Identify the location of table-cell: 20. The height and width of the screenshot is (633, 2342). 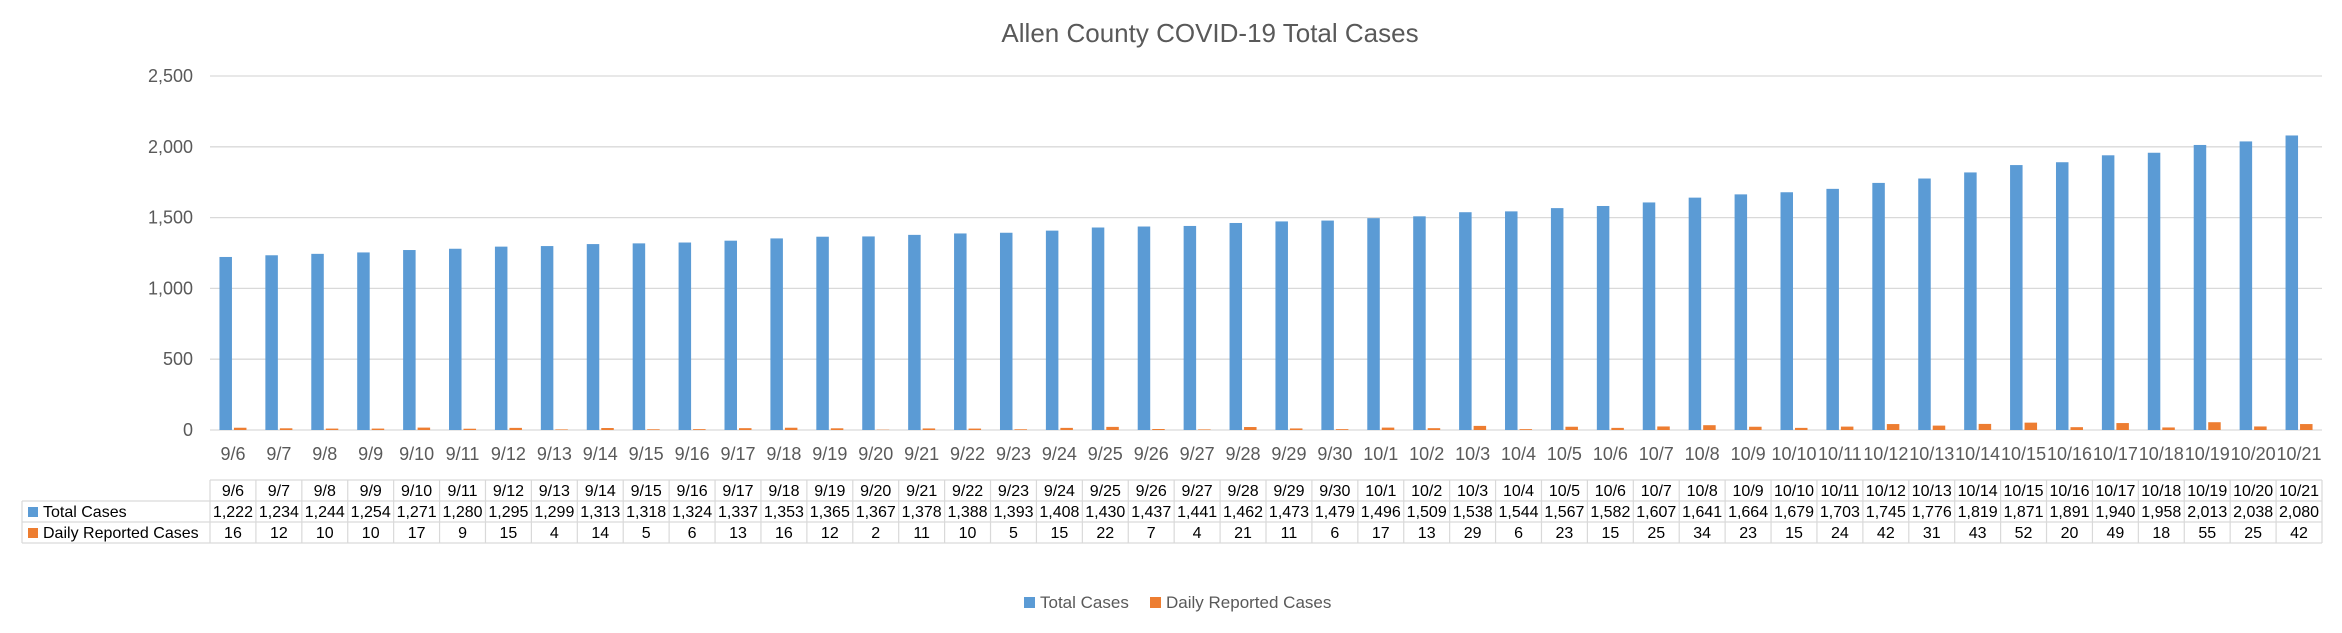
(2070, 533).